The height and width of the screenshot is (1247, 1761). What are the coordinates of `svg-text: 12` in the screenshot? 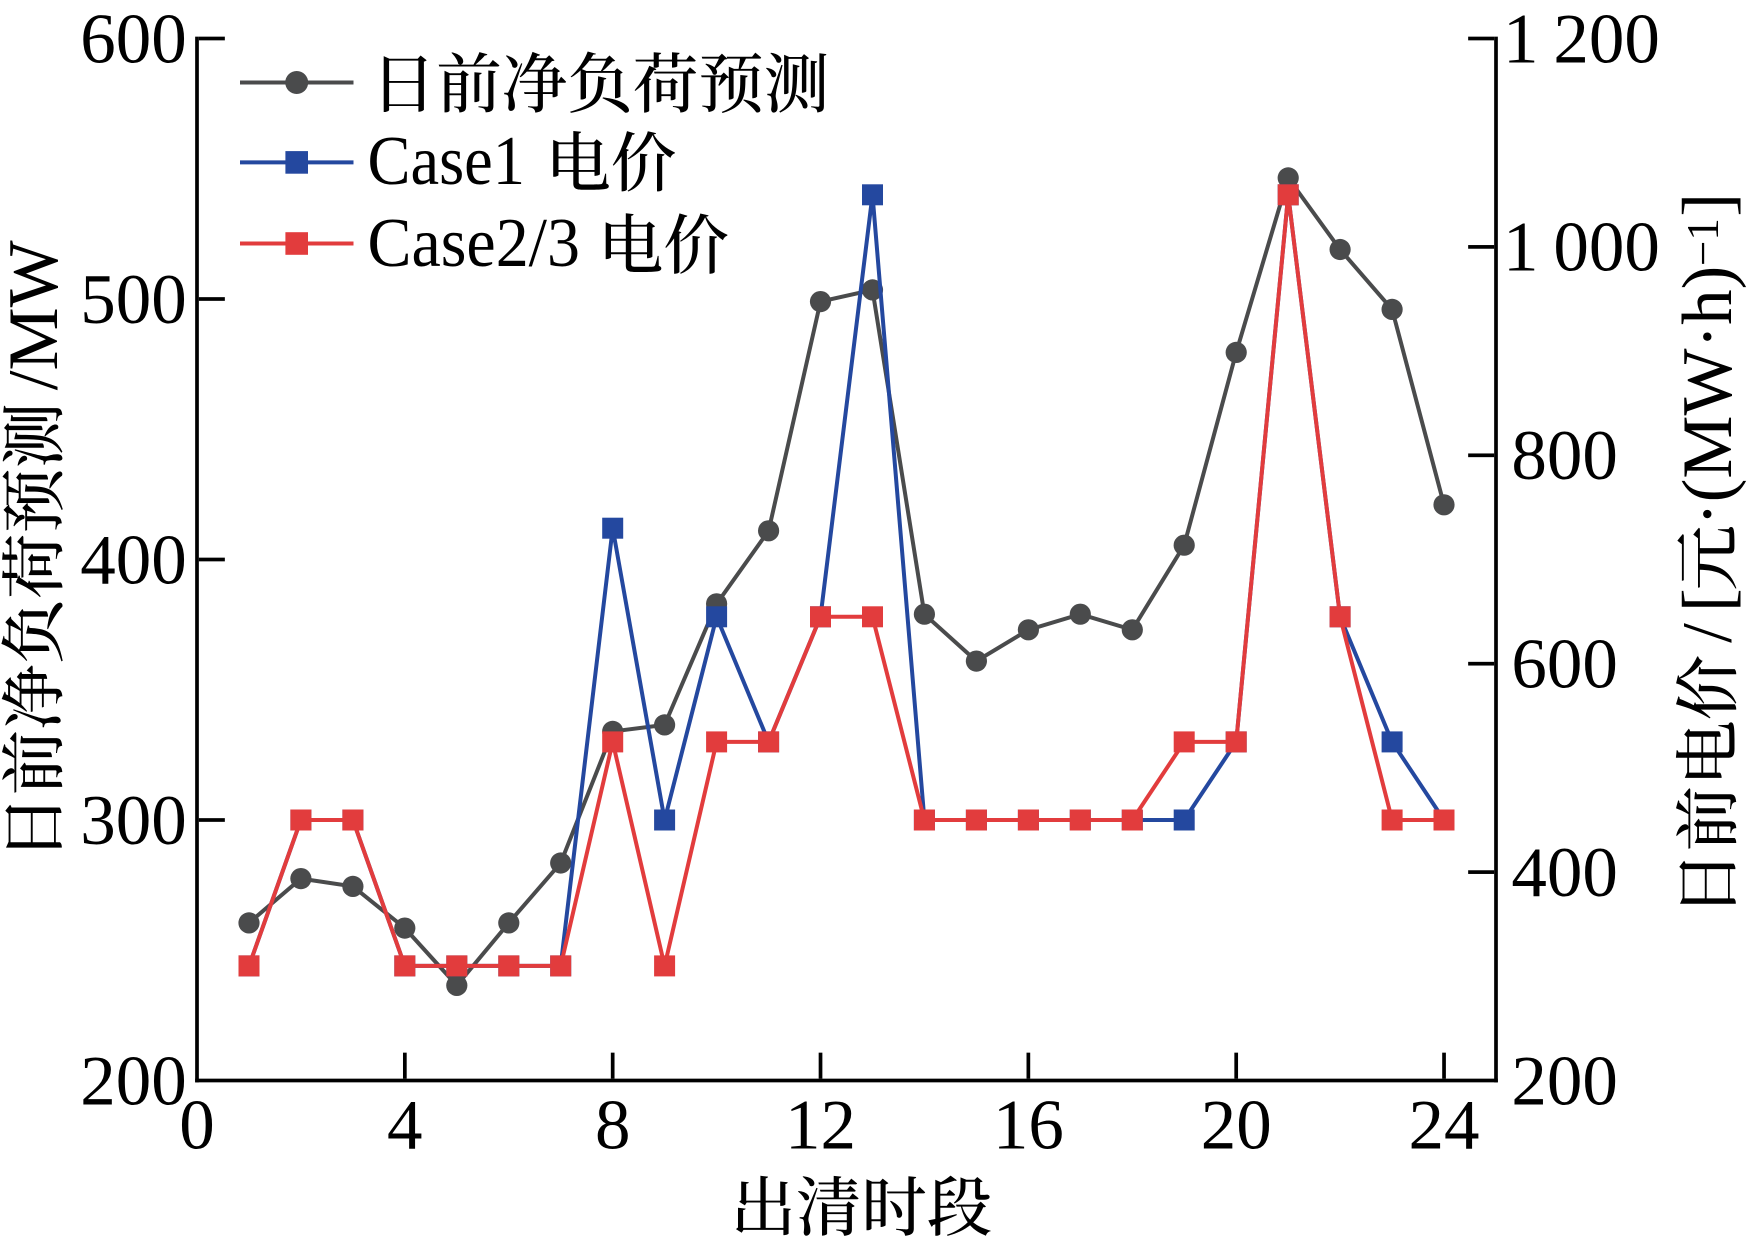 It's located at (820, 1125).